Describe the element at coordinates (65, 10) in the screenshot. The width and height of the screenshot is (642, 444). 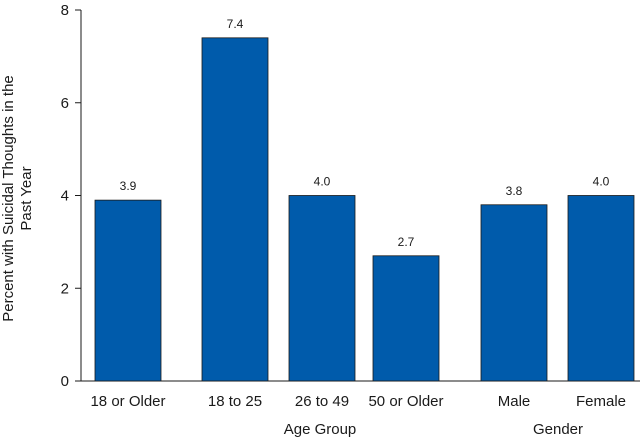
I see `y-tick-label: 8` at that location.